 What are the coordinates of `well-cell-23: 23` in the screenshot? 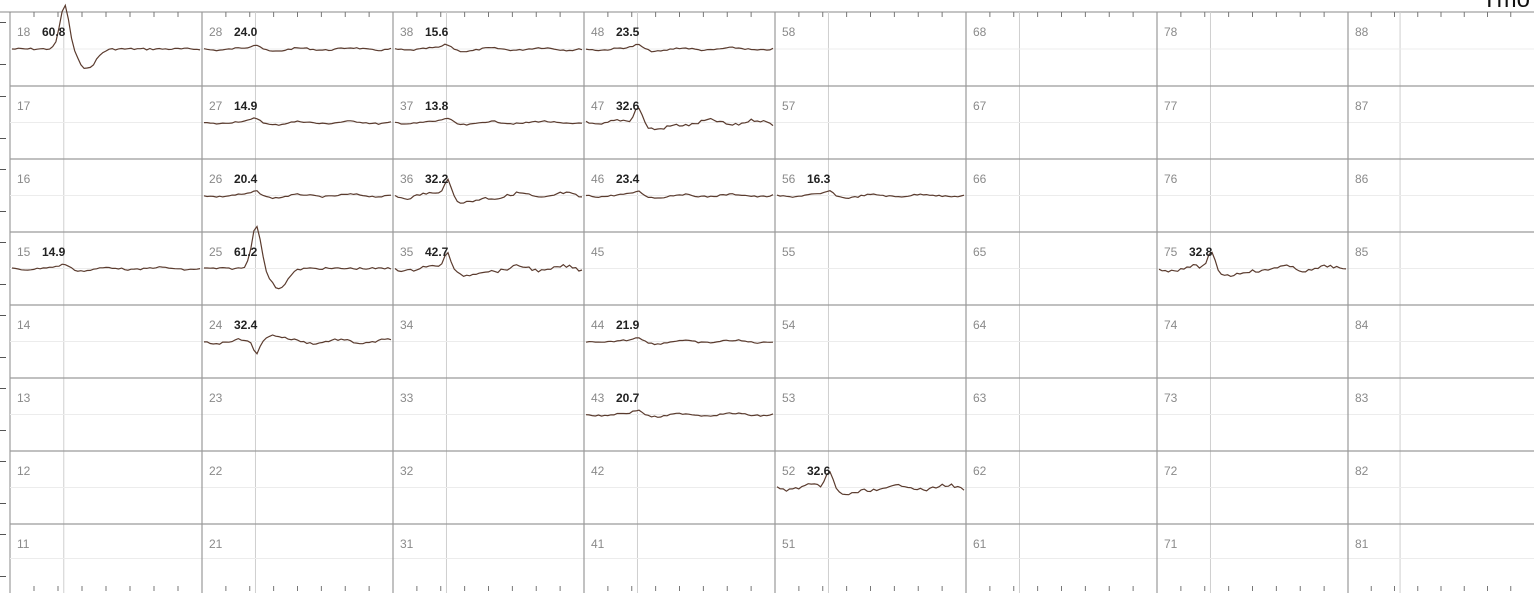 It's located at (297, 414).